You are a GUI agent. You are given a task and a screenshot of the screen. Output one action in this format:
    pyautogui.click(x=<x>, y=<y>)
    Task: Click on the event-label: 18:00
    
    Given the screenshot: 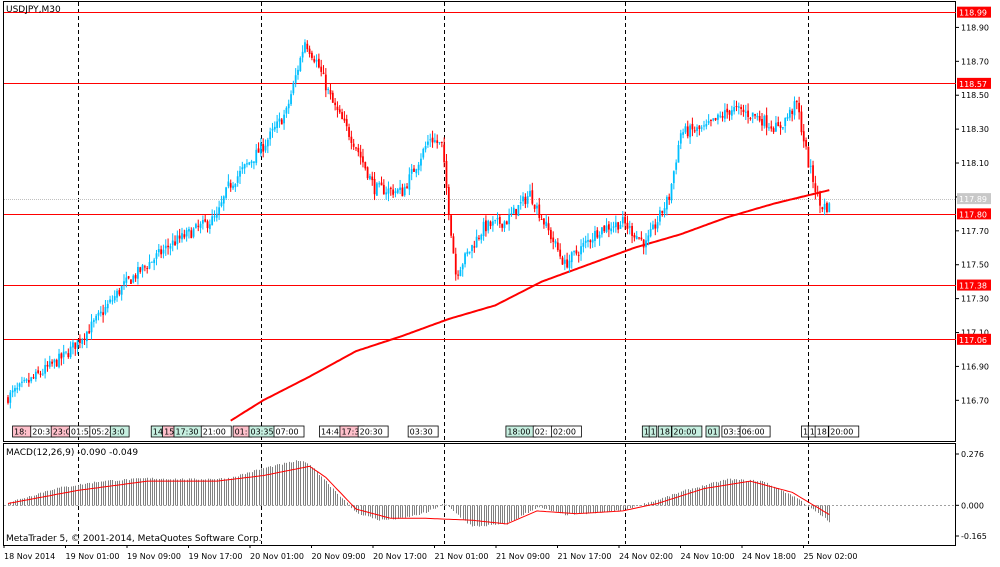 What is the action you would take?
    pyautogui.click(x=521, y=431)
    